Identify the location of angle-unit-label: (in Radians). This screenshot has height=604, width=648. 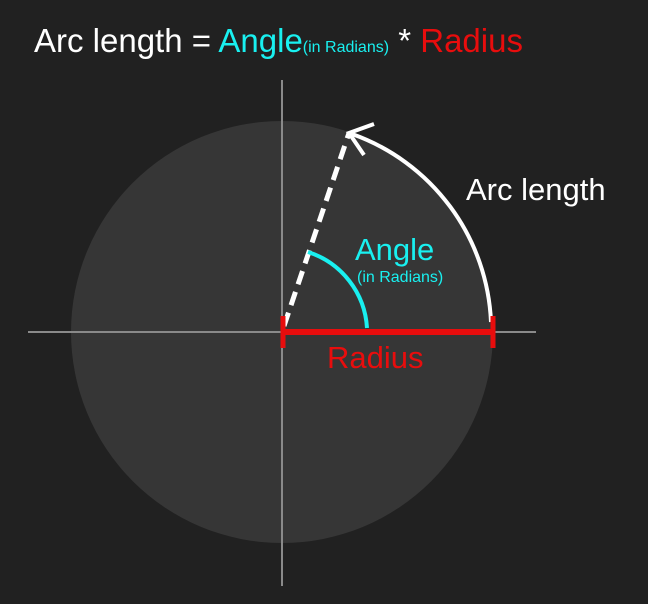
(400, 277).